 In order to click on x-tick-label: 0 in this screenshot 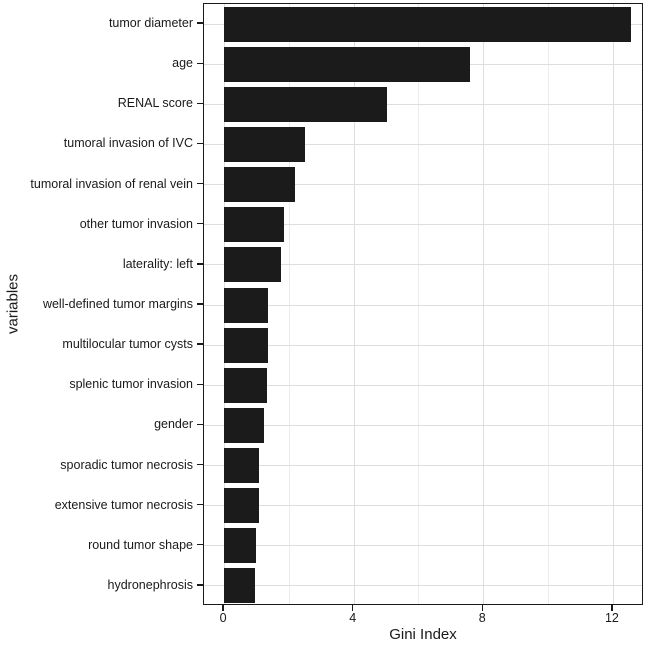, I will do `click(223, 618)`.